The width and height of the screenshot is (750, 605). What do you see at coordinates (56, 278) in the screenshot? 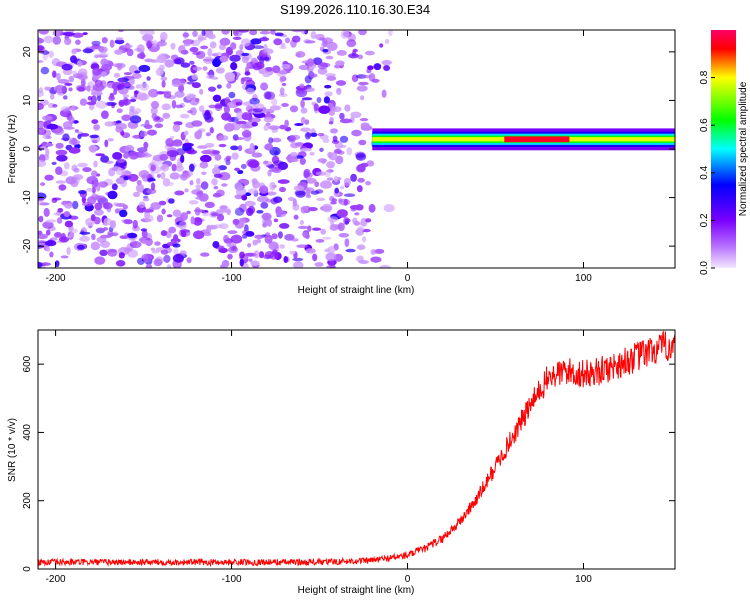
I see `spectrogram-x-tick-label: -200` at bounding box center [56, 278].